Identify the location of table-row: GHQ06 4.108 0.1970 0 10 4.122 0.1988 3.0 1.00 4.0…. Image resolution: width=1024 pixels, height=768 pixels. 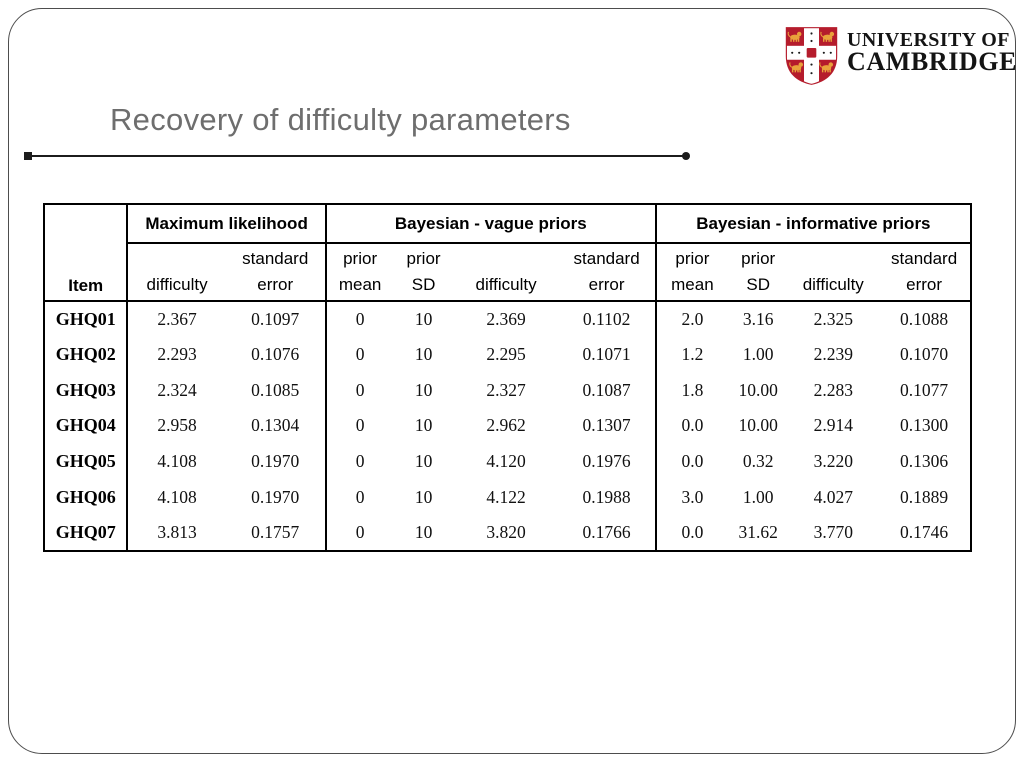
(507, 497).